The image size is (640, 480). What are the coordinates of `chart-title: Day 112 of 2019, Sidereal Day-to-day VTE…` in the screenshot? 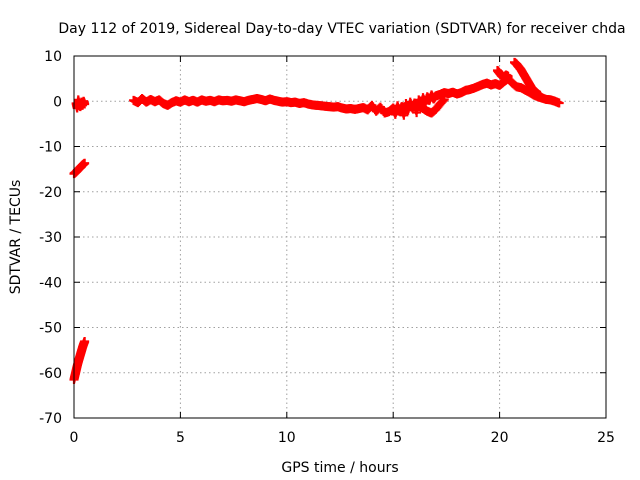 It's located at (341, 29).